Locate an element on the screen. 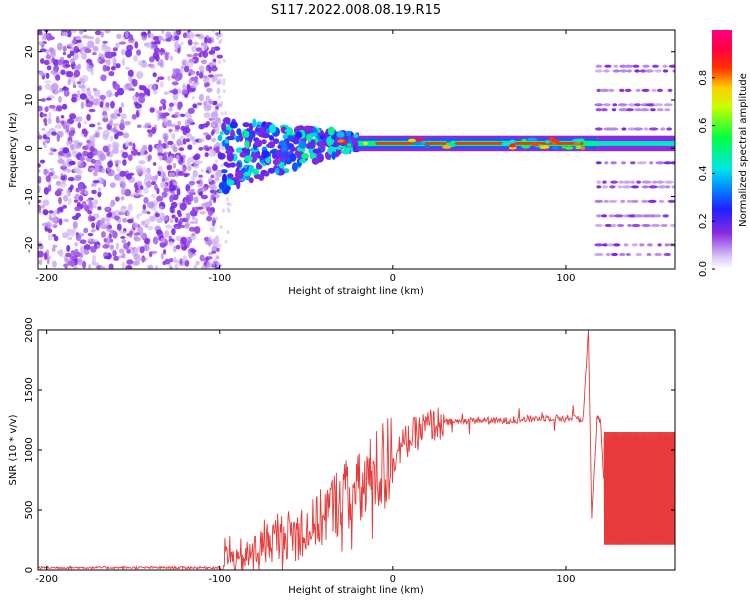  snr-x-axis-label: Height of straight line (km) is located at coordinates (356, 590).